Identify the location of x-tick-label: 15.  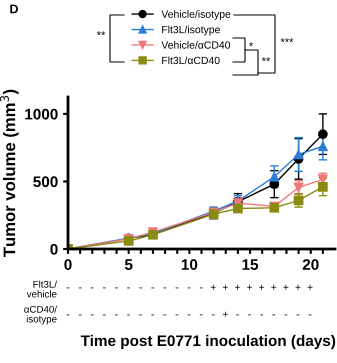
(250, 264).